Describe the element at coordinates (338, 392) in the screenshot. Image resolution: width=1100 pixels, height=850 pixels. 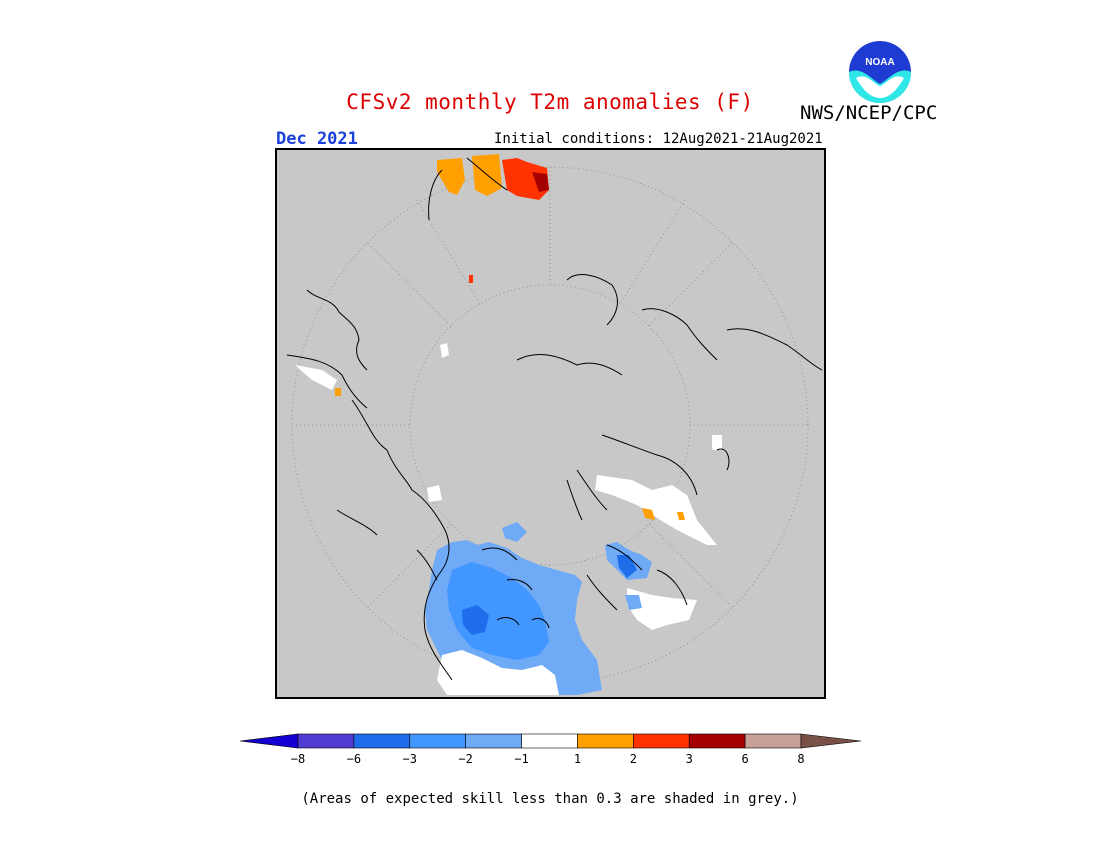
I see `anomaly-warm-alaska` at that location.